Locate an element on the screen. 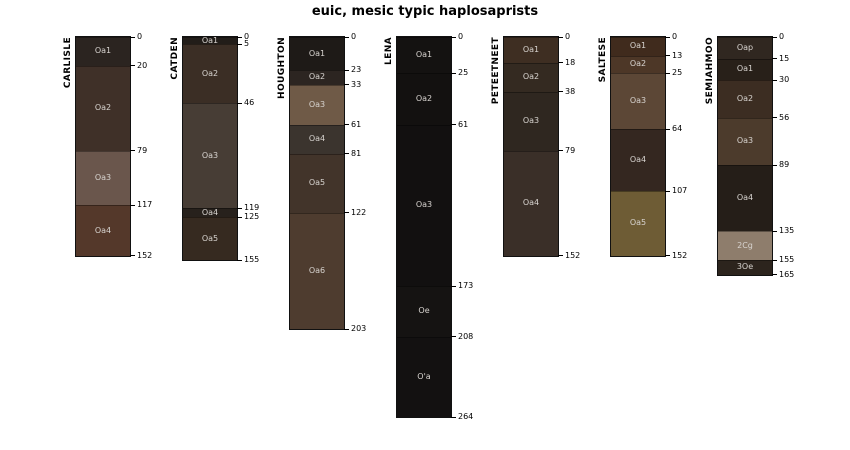 The height and width of the screenshot is (450, 850). horizon-oa: O'a is located at coordinates (424, 377).